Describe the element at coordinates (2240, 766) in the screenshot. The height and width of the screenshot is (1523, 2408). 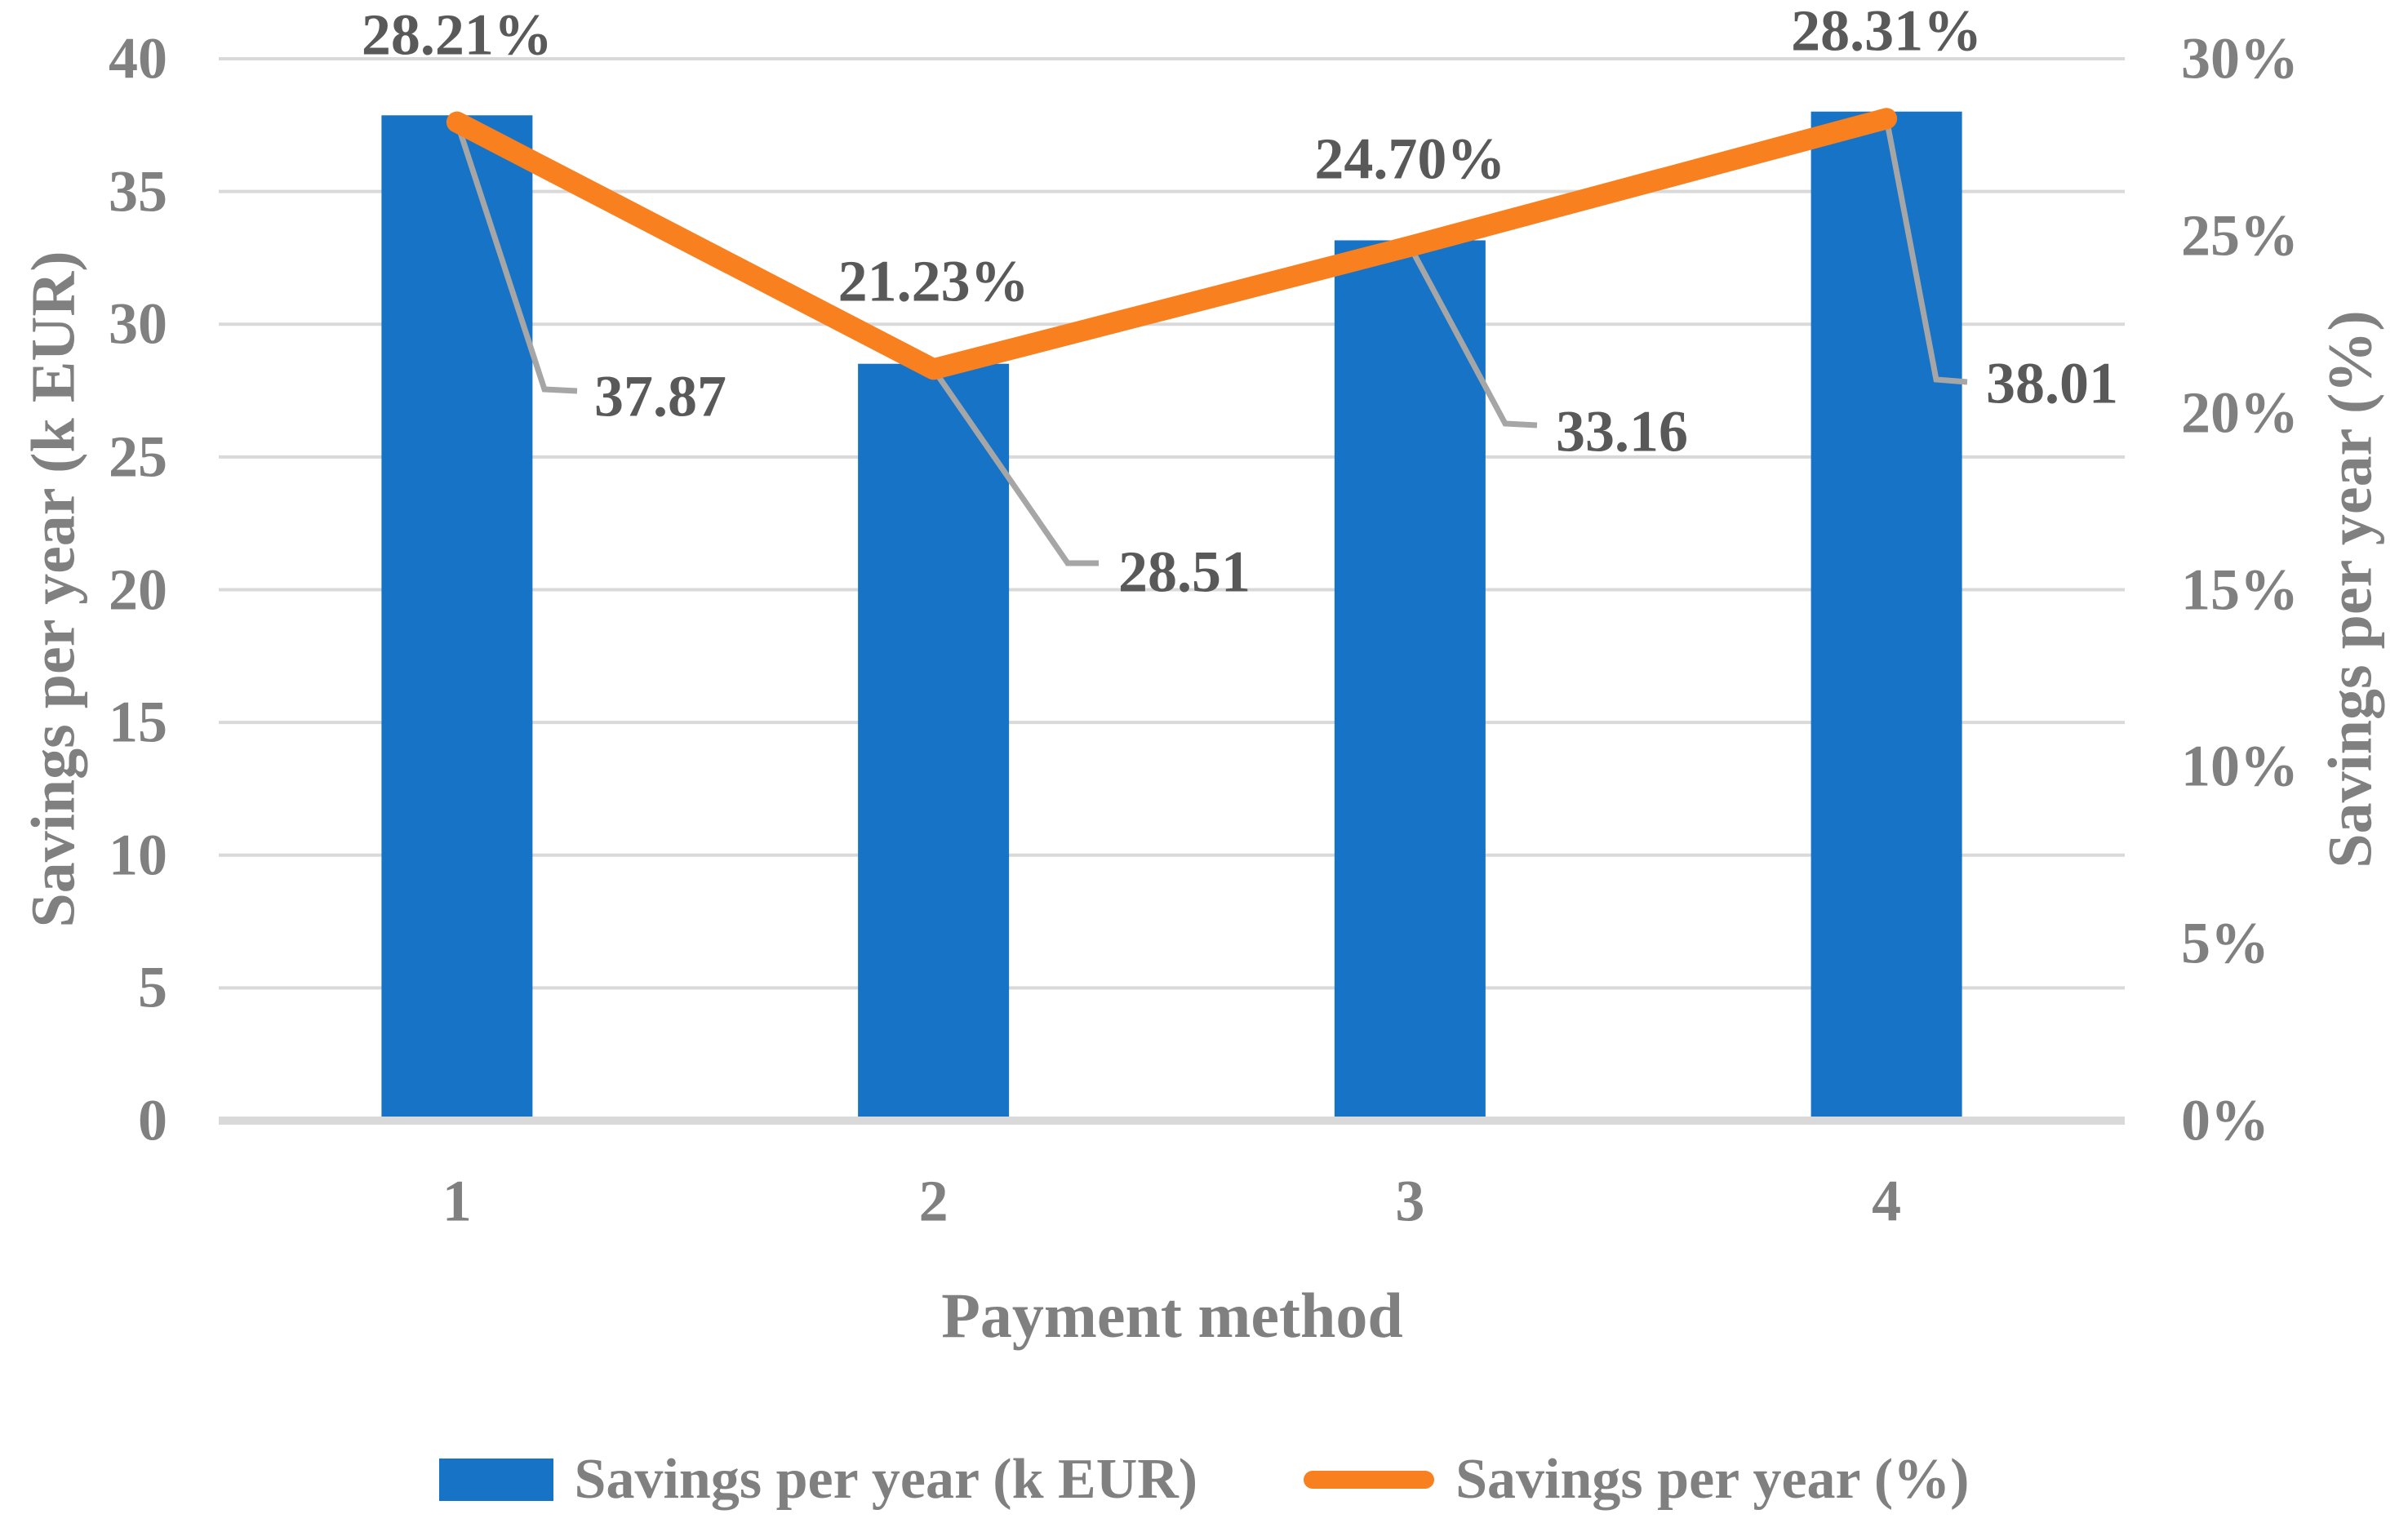
I see `right-axis-tick-10%: 10%` at that location.